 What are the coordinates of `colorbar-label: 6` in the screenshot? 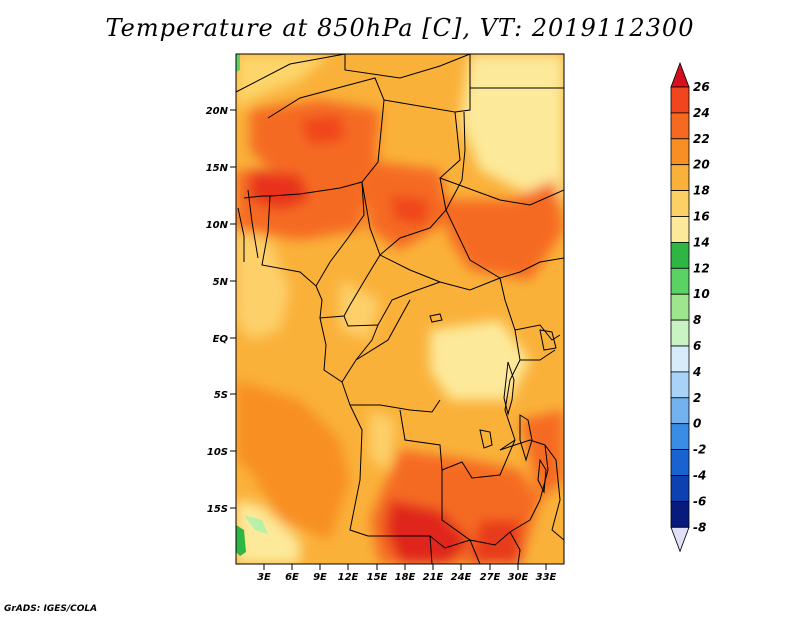 It's located at (697, 346).